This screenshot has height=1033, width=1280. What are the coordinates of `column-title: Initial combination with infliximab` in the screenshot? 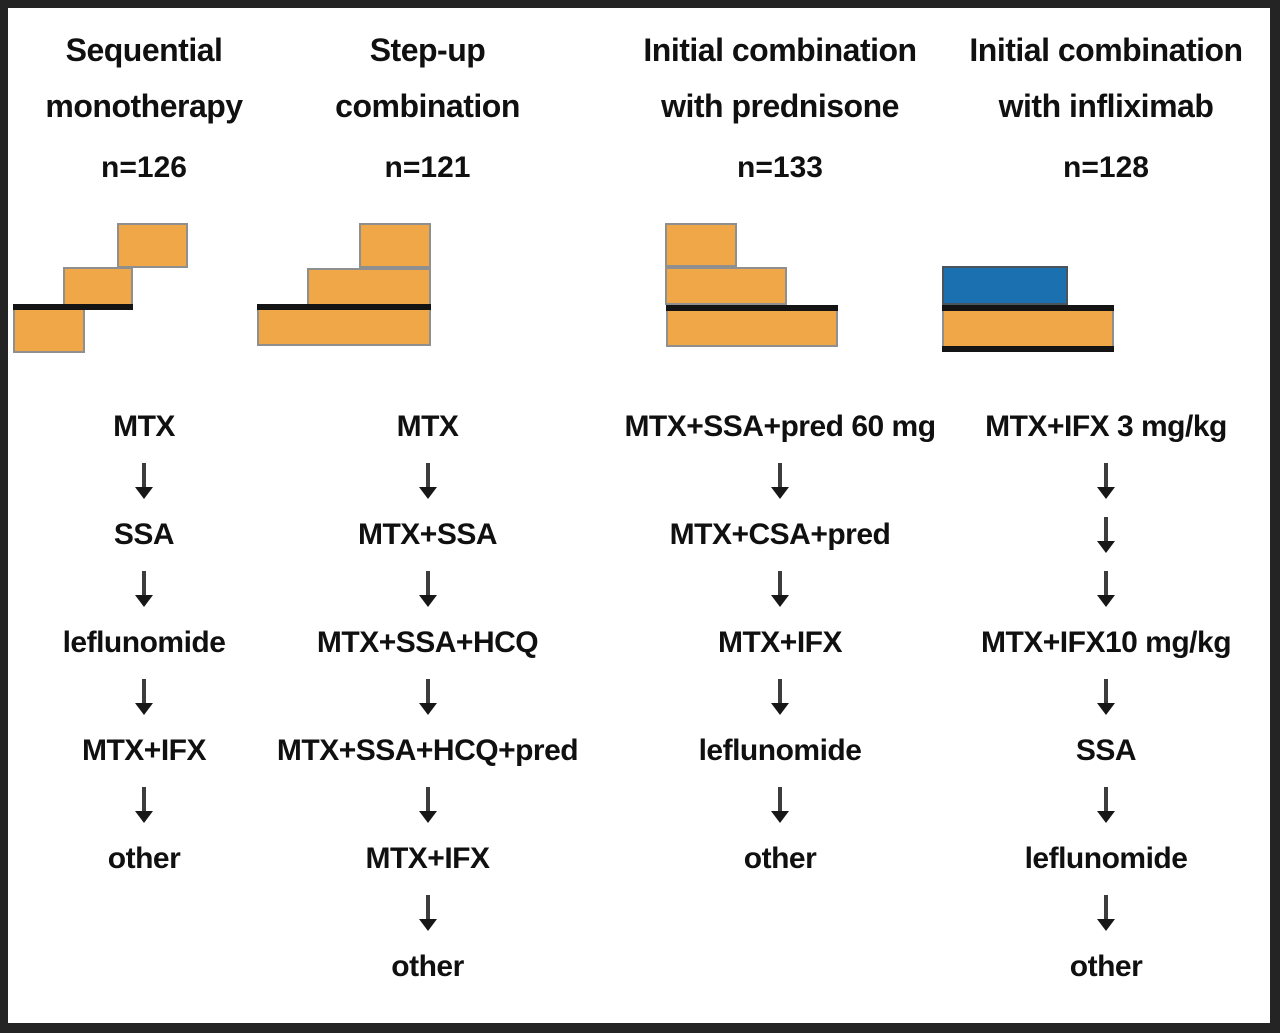 It's located at (1106, 67).